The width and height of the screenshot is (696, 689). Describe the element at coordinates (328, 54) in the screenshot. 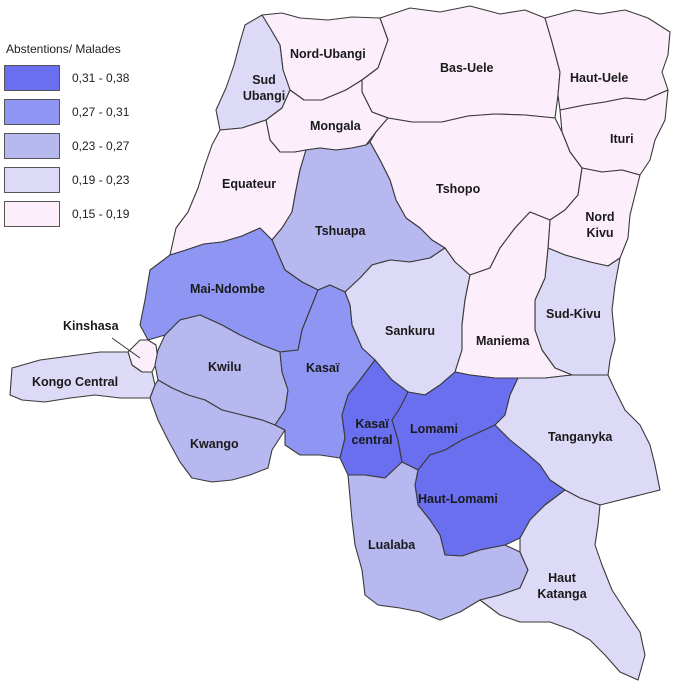

I see `label-nord-ubangi: Nord-Ubangi` at that location.